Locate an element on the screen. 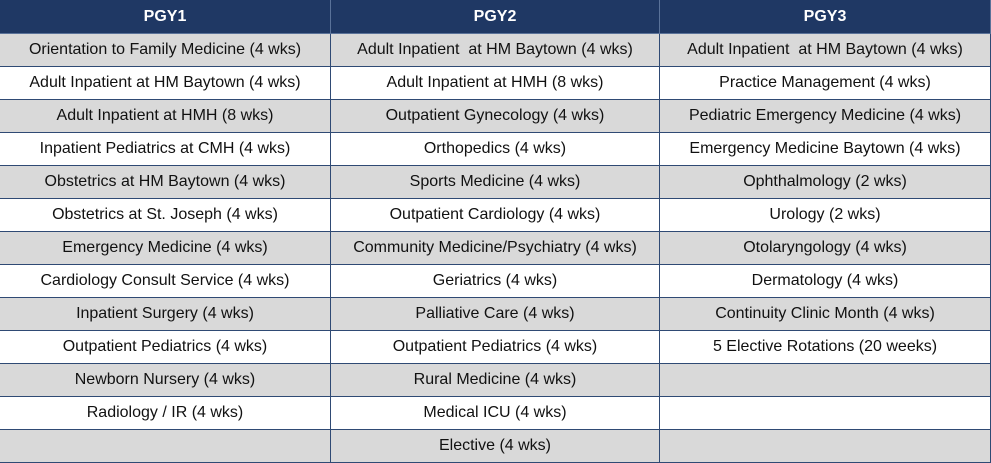 This screenshot has height=463, width=991. rotation-cell: Newborn Nursery (4 wks) is located at coordinates (165, 380).